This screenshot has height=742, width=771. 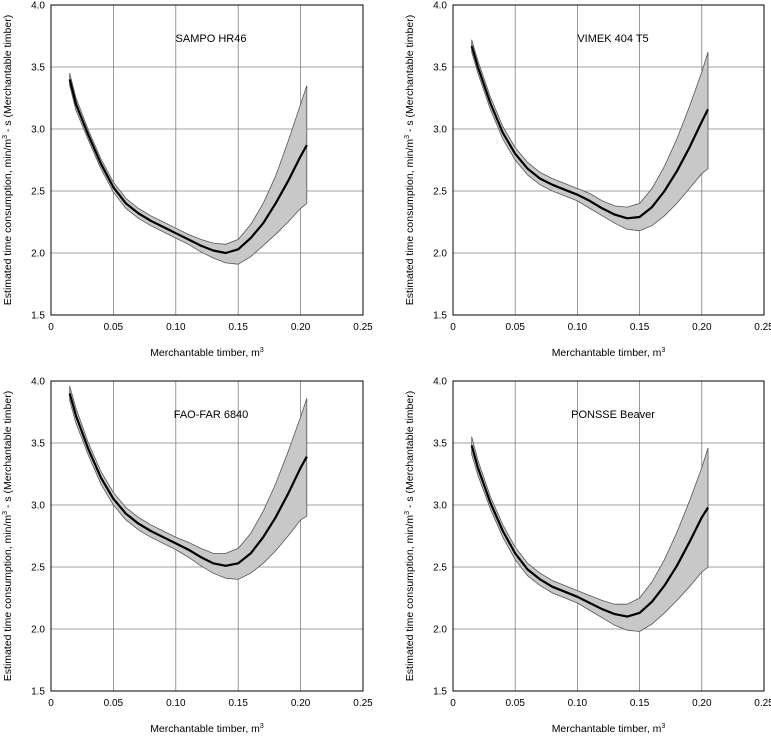 What do you see at coordinates (211, 415) in the screenshot?
I see `chart-title: FAO-FAR 6840` at bounding box center [211, 415].